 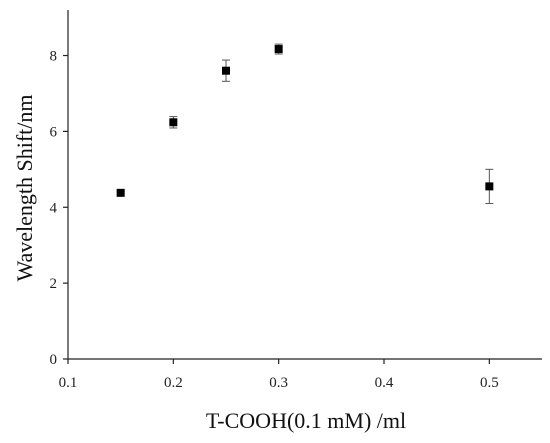 I want to click on y-tick-label: 6, so click(x=54, y=132).